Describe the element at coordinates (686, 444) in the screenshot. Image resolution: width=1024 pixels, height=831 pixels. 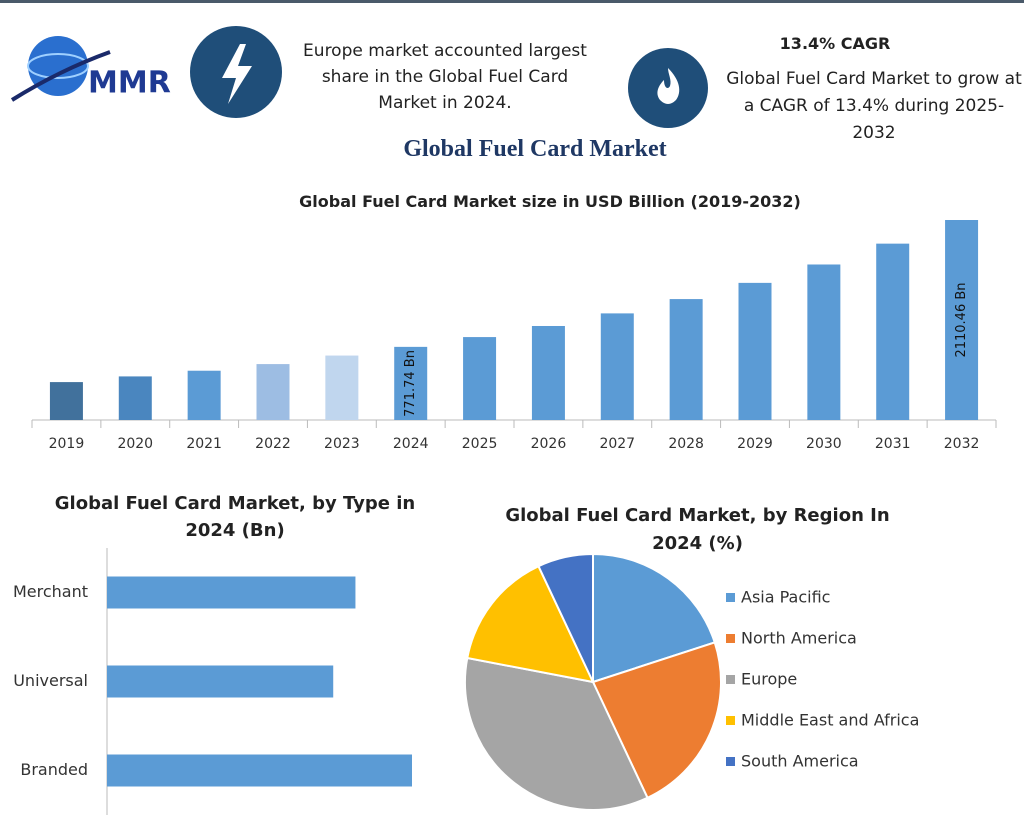
I see `x-tick-label: 2028` at that location.